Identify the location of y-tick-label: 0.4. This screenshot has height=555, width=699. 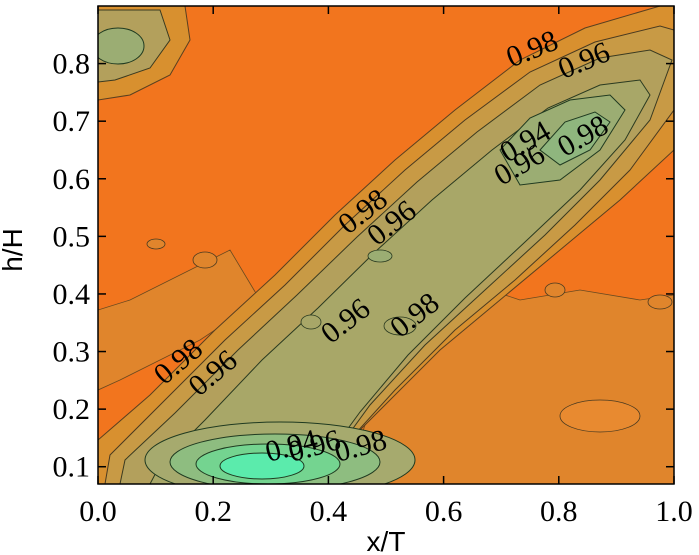
(72, 294).